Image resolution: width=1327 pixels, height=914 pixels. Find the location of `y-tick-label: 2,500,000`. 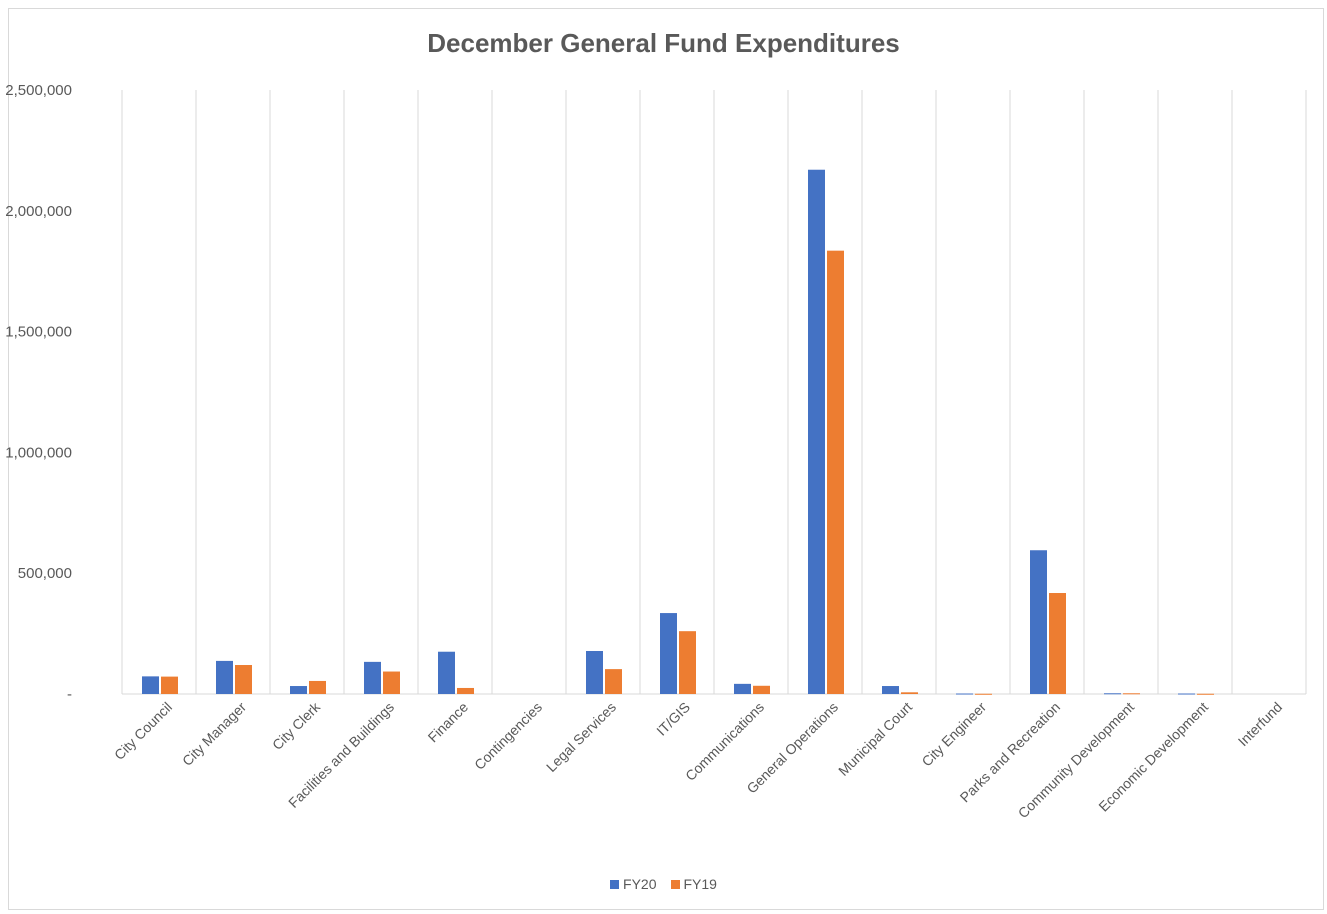

y-tick-label: 2,500,000 is located at coordinates (38, 90).